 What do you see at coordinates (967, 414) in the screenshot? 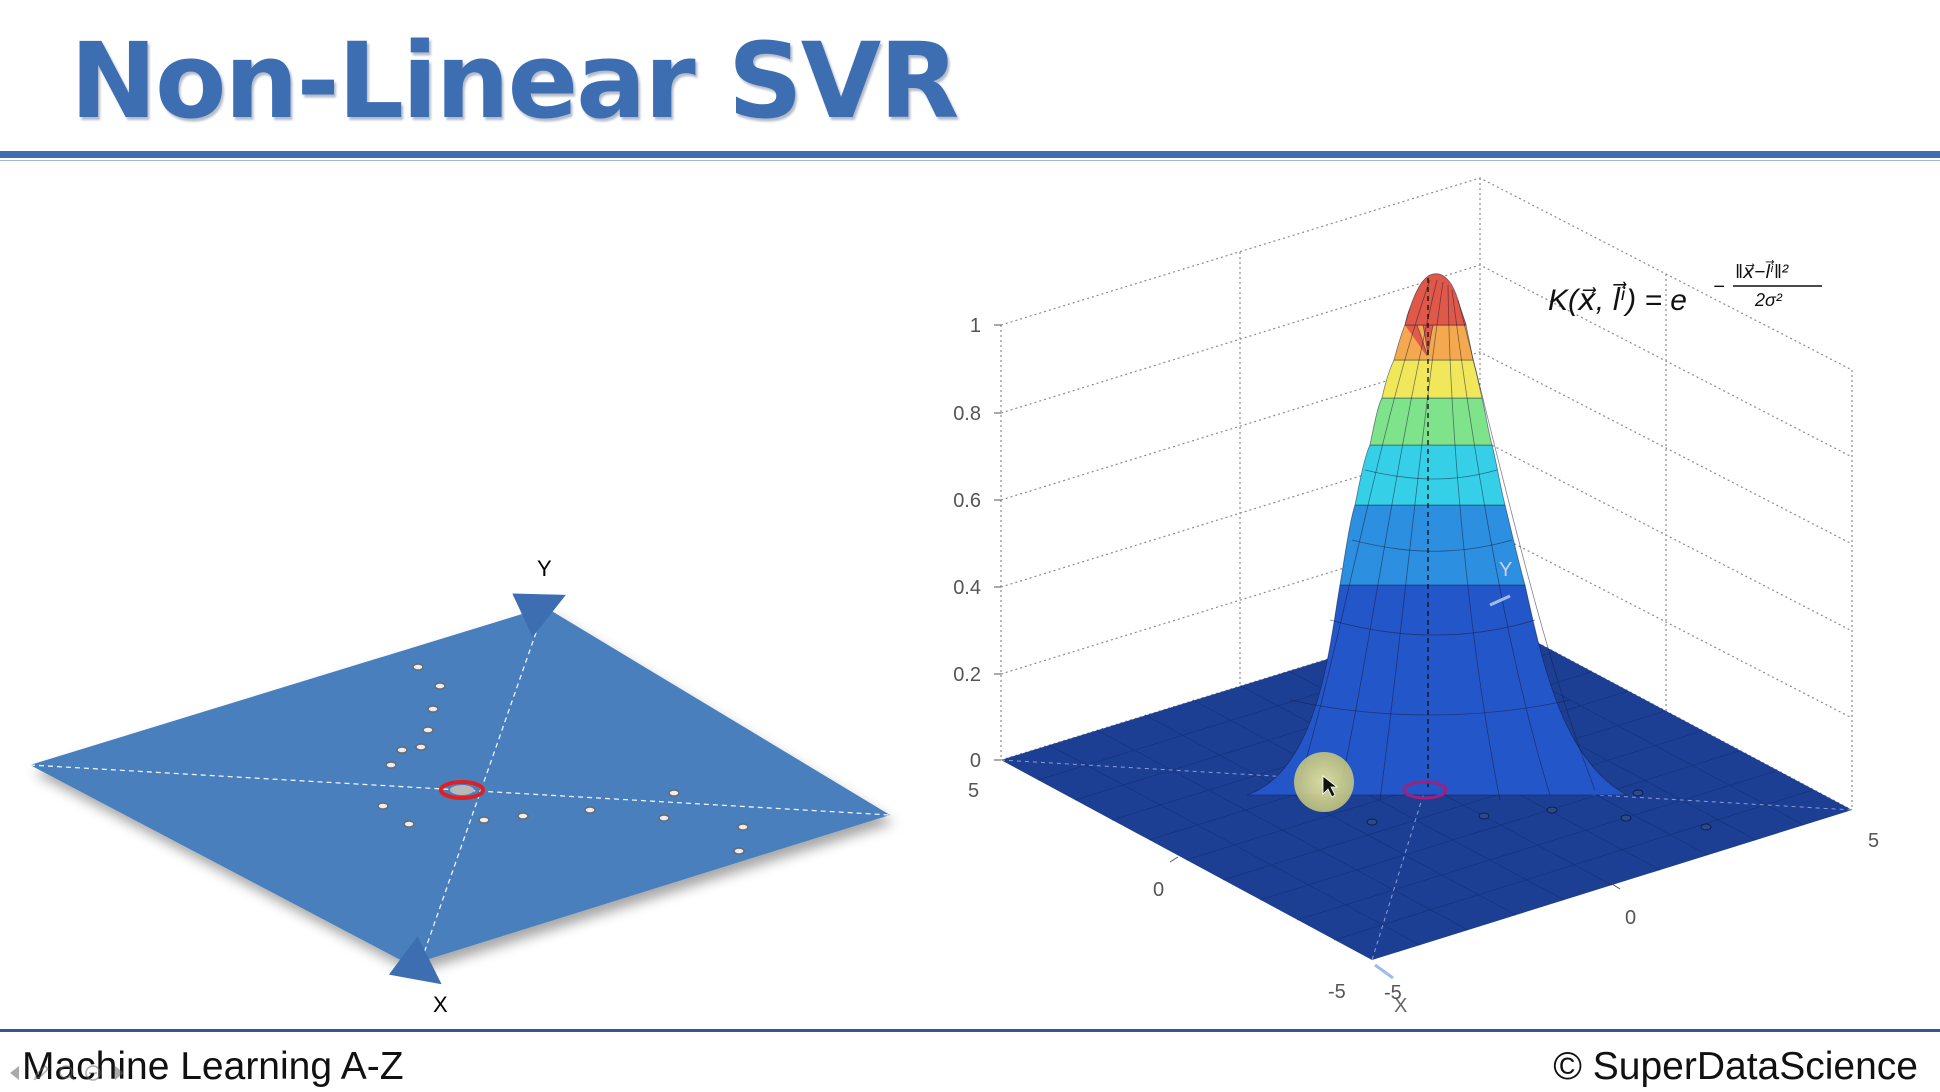
I see `z-tick-label: 0.8` at bounding box center [967, 414].